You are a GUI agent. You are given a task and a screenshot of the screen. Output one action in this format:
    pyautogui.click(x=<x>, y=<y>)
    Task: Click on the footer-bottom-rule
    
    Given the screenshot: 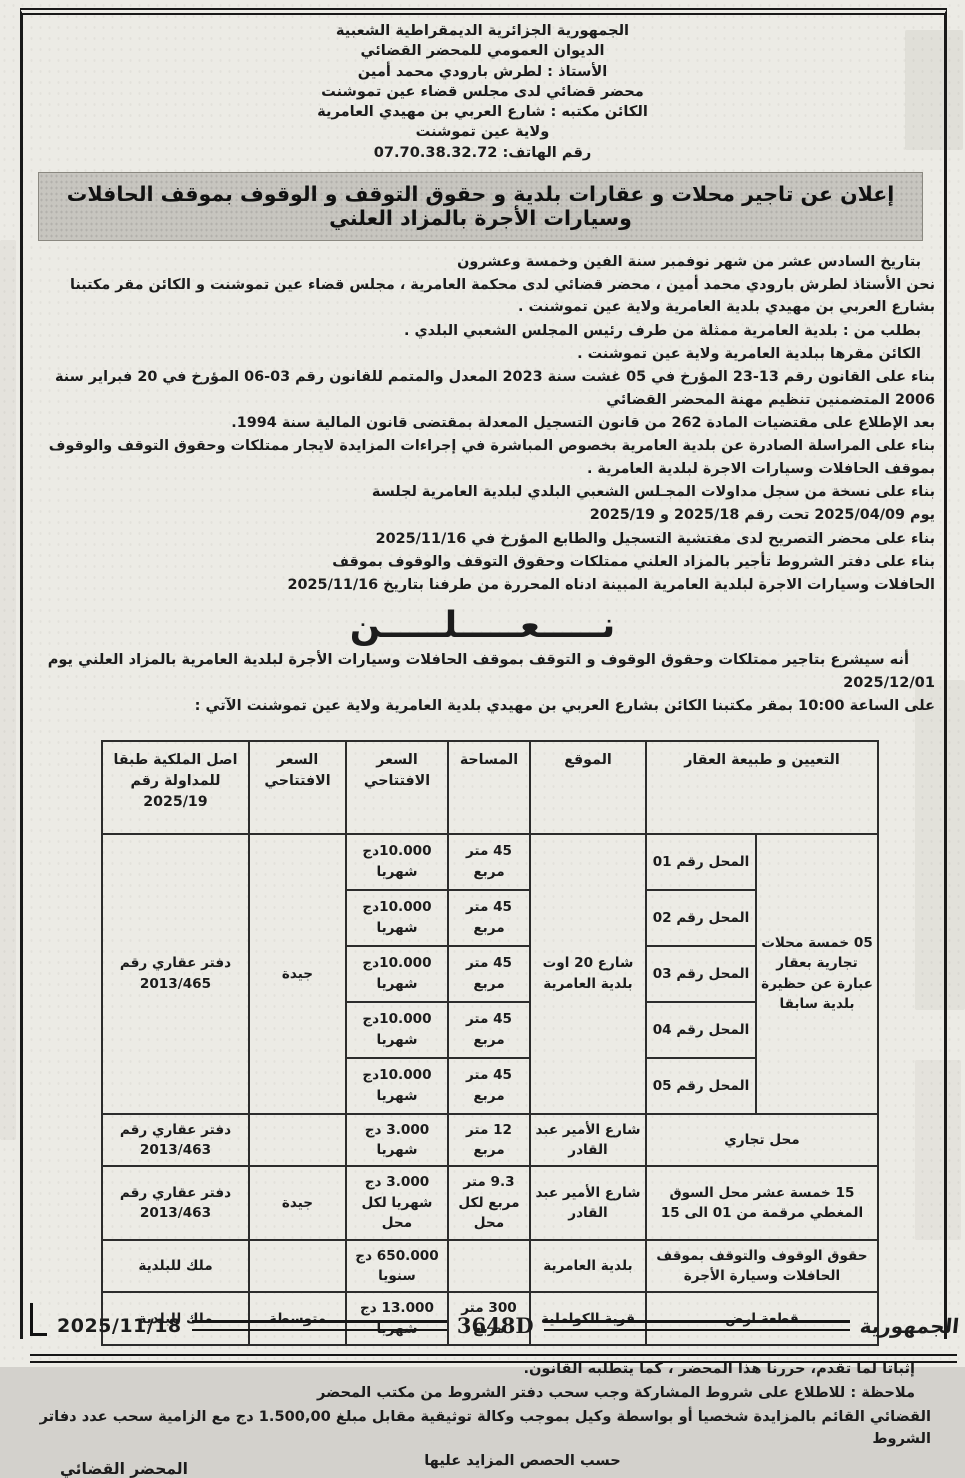 What is the action you would take?
    pyautogui.click(x=493, y=1358)
    